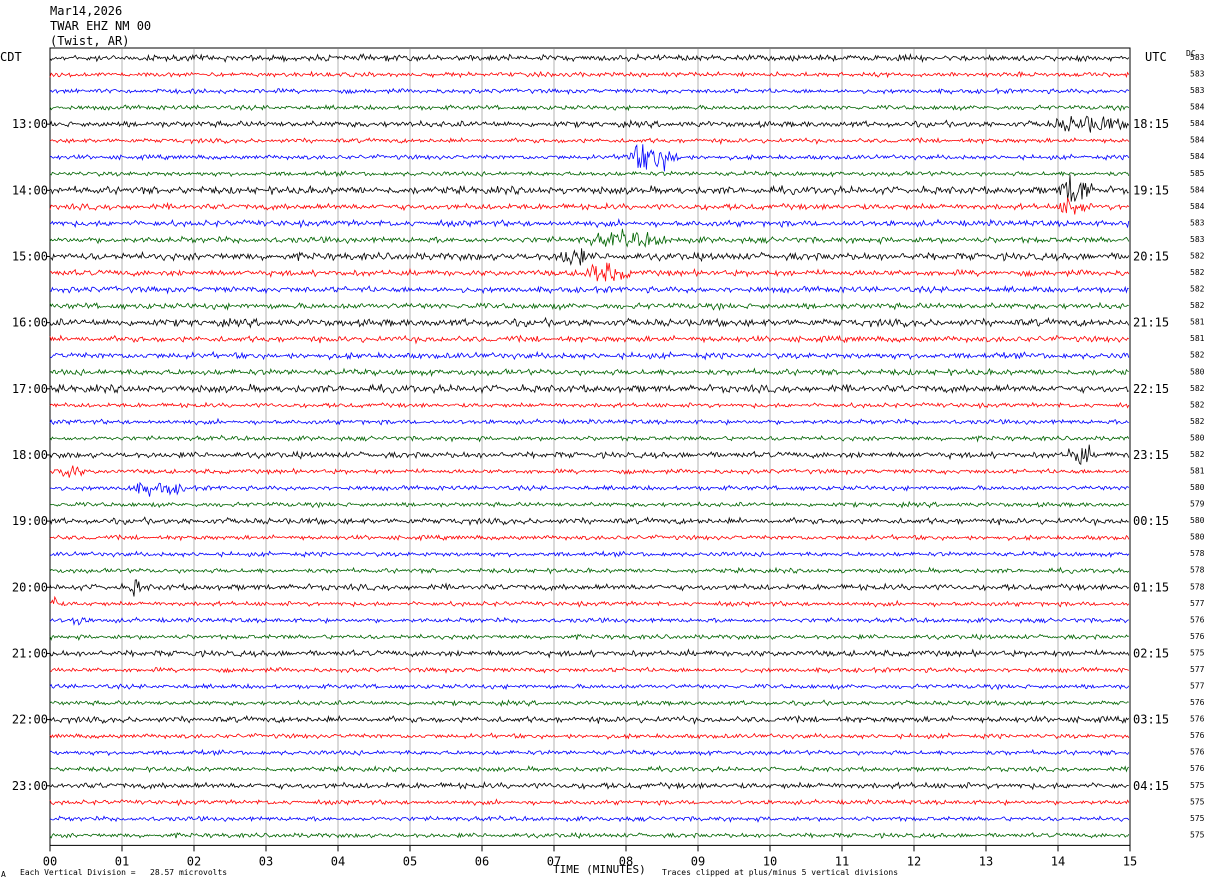  What do you see at coordinates (986, 861) in the screenshot?
I see `x-tick-label: 13` at bounding box center [986, 861].